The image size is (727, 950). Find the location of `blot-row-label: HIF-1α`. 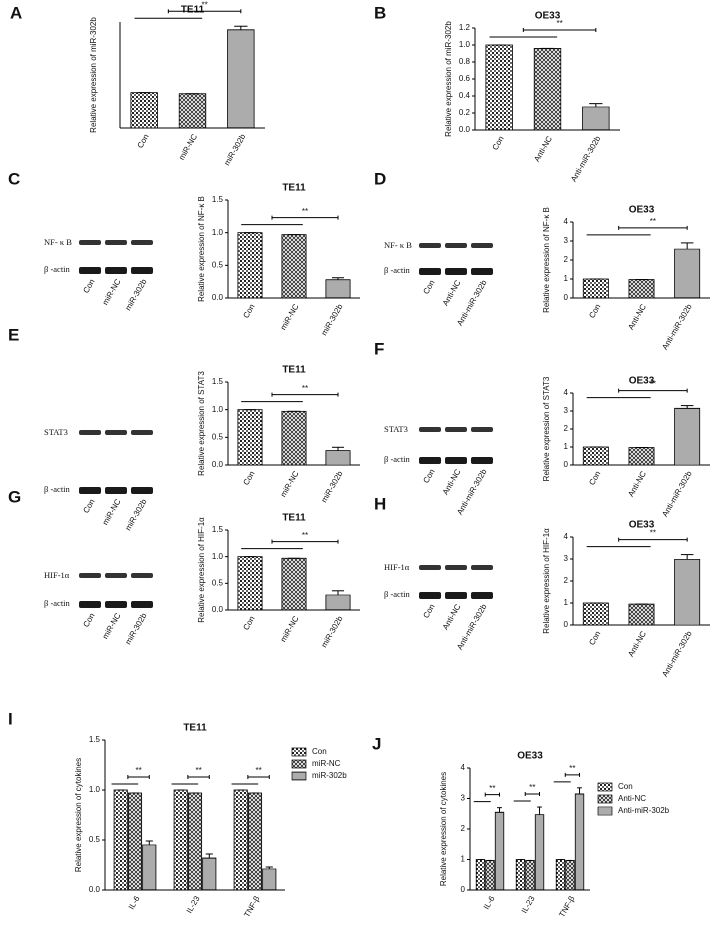

blot-row-label: HIF-1α is located at coordinates (397, 567).